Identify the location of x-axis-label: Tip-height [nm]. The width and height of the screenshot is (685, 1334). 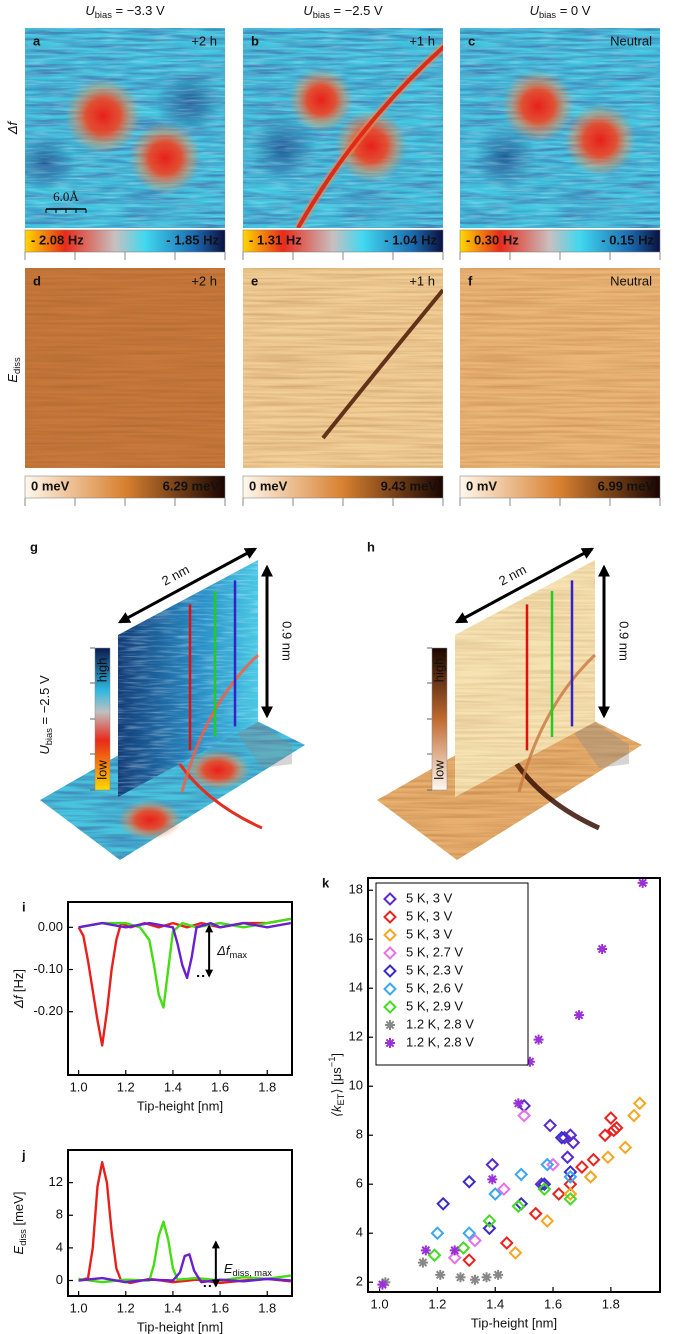
(180, 1326).